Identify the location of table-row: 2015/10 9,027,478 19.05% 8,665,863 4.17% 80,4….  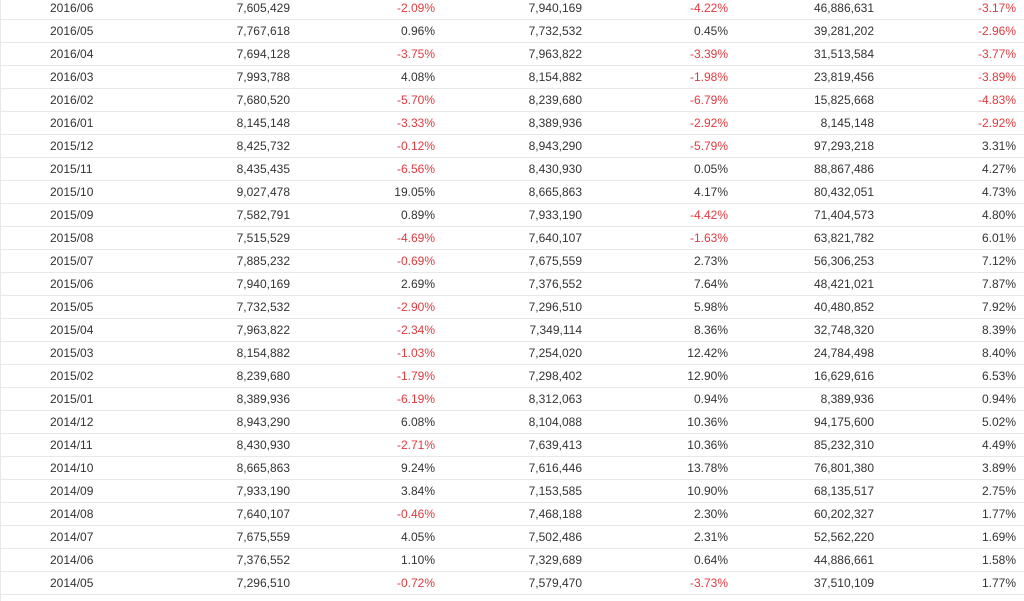
(512, 192).